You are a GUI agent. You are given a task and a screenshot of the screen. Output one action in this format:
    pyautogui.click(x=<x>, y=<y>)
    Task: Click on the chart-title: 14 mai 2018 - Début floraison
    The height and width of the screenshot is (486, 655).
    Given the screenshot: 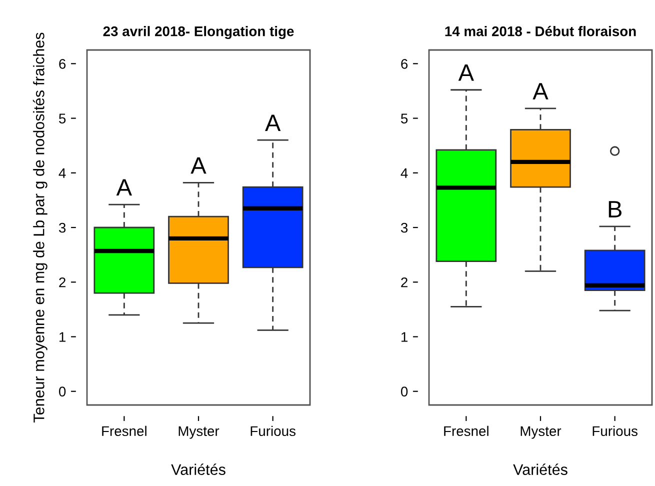 What is the action you would take?
    pyautogui.click(x=540, y=31)
    